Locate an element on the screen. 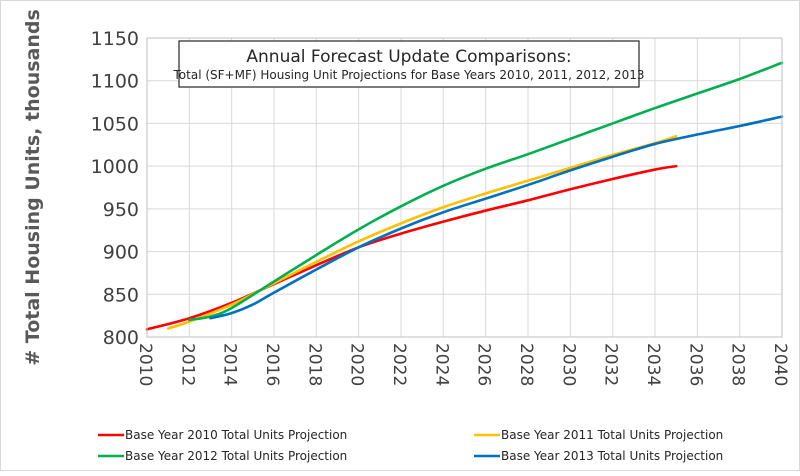 Image resolution: width=800 pixels, height=476 pixels. legend-label: Base Year 2013 Total Units Projection is located at coordinates (612, 456).